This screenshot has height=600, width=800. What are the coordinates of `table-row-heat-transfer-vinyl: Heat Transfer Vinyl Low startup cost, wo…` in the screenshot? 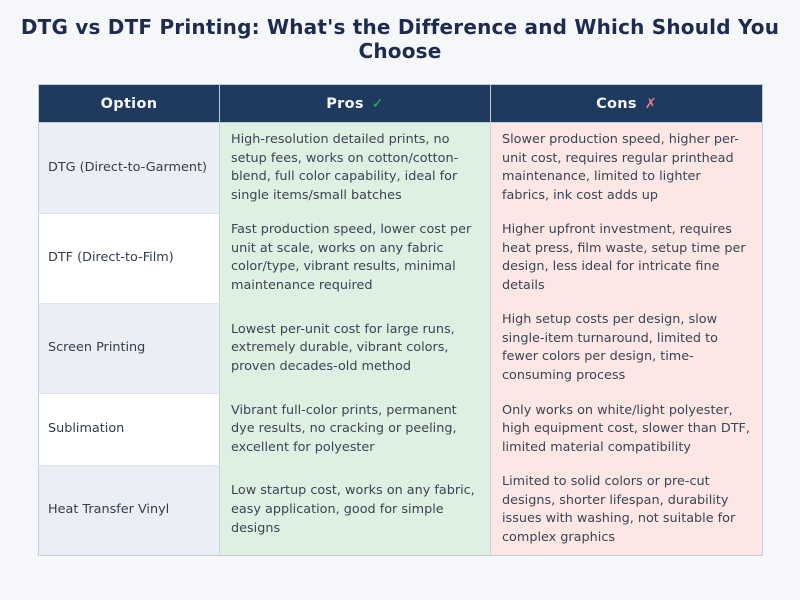 It's located at (400, 510).